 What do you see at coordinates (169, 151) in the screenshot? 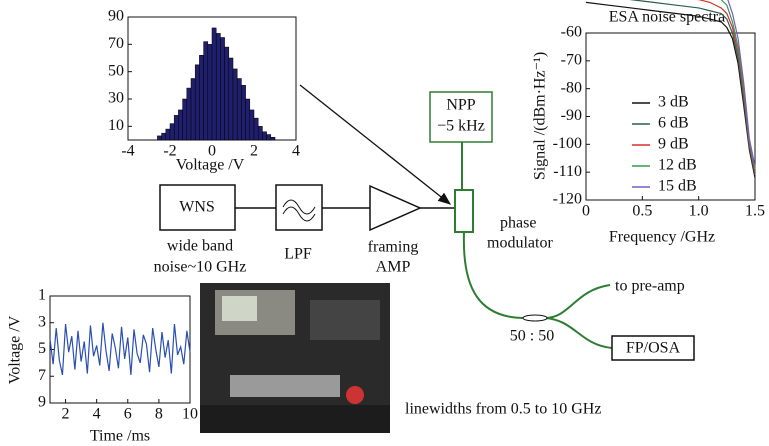
I see `x-tick-label: -2` at bounding box center [169, 151].